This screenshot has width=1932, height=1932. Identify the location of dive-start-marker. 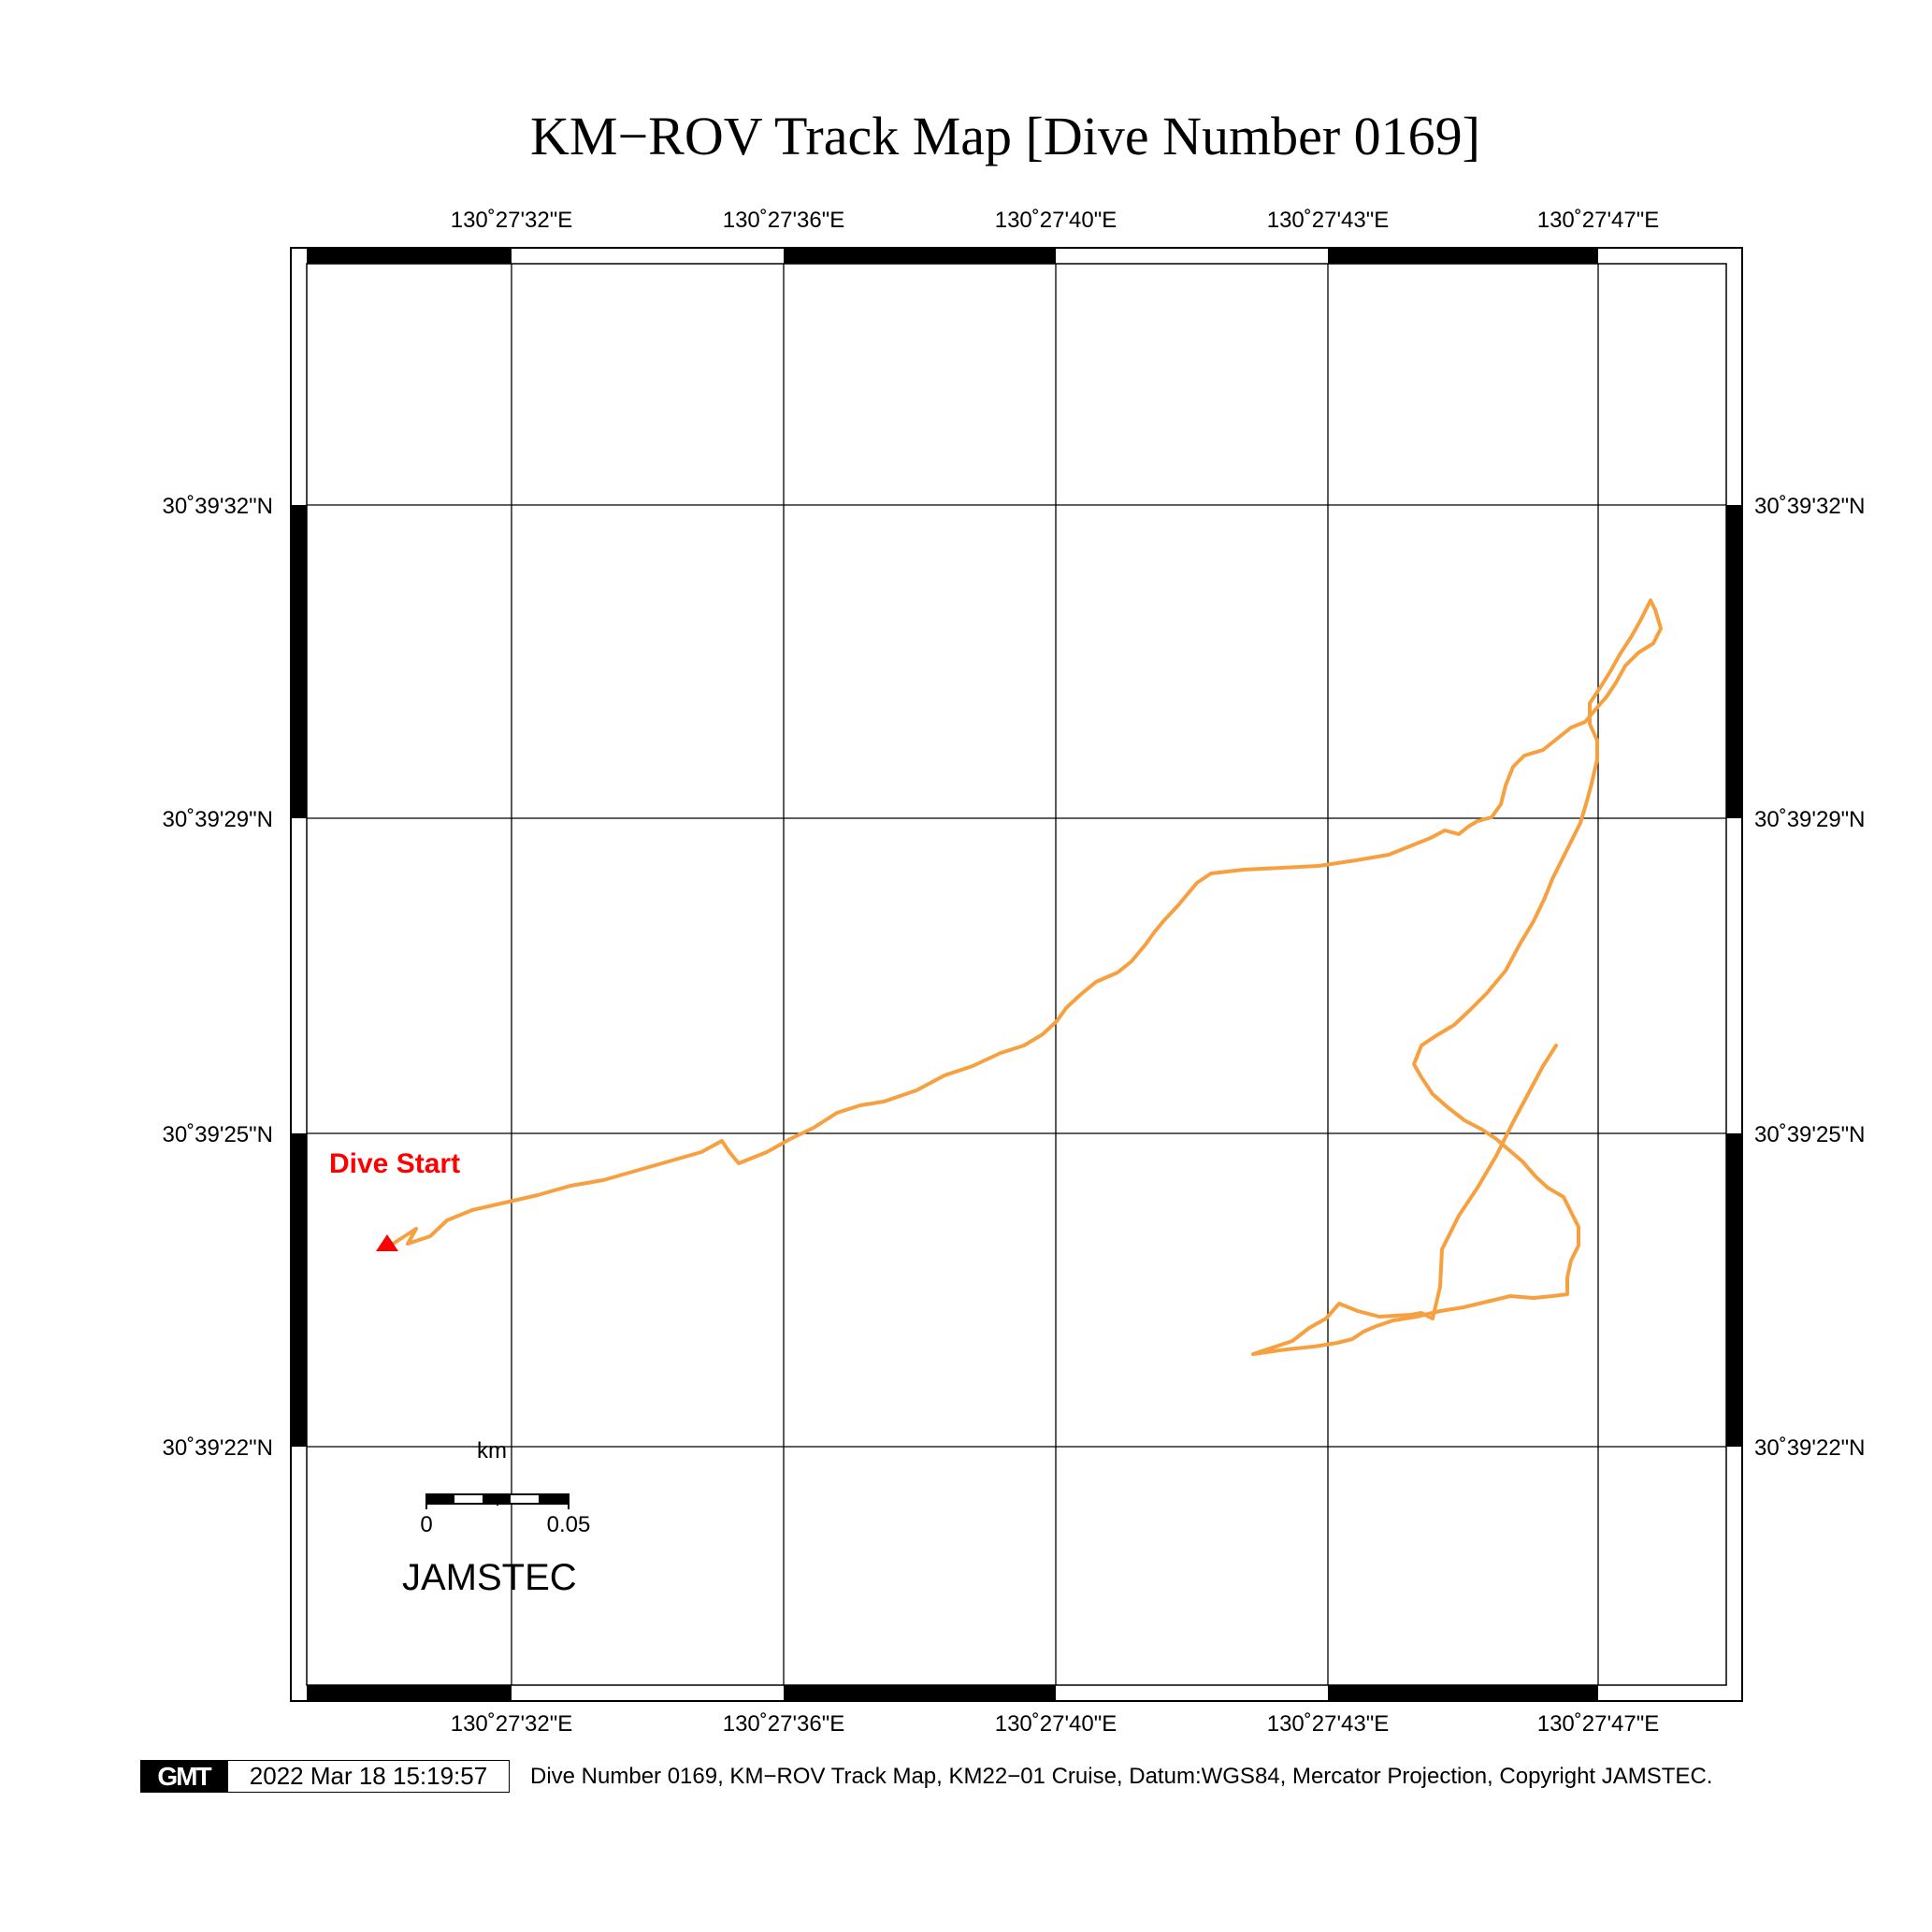
(387, 1242).